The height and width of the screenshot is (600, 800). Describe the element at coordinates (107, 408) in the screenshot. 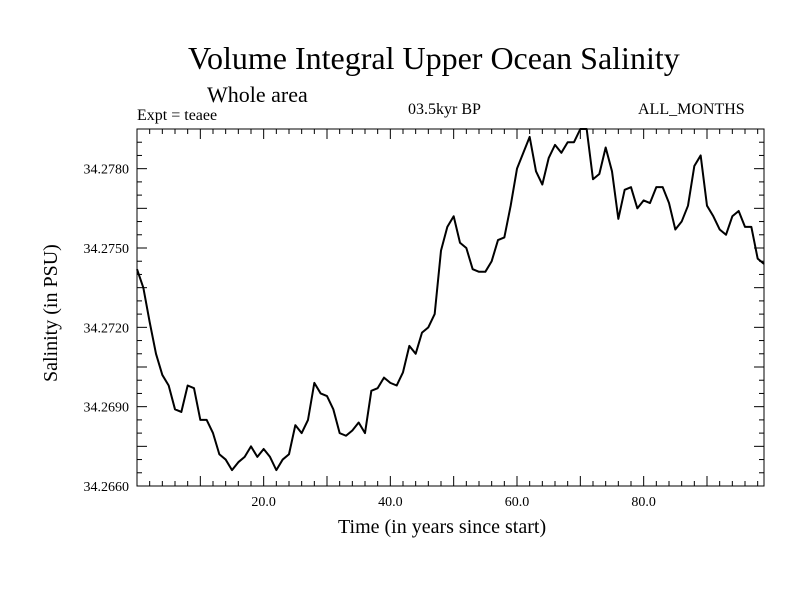

I see `y-tick-label: 34.2690` at that location.